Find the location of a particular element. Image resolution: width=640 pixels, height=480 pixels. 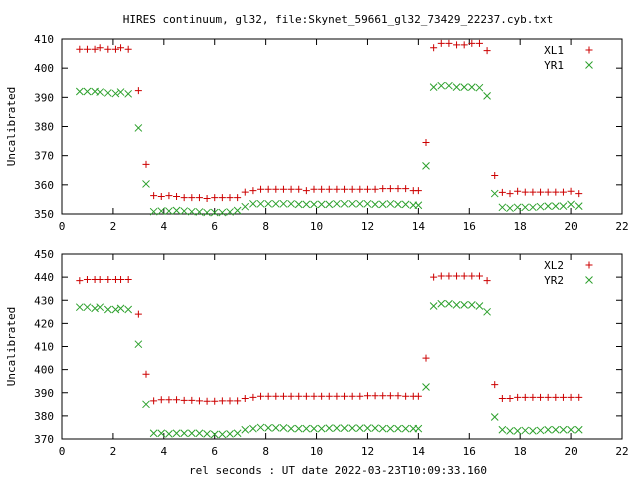

x-tick-label: 18 is located at coordinates (520, 226).